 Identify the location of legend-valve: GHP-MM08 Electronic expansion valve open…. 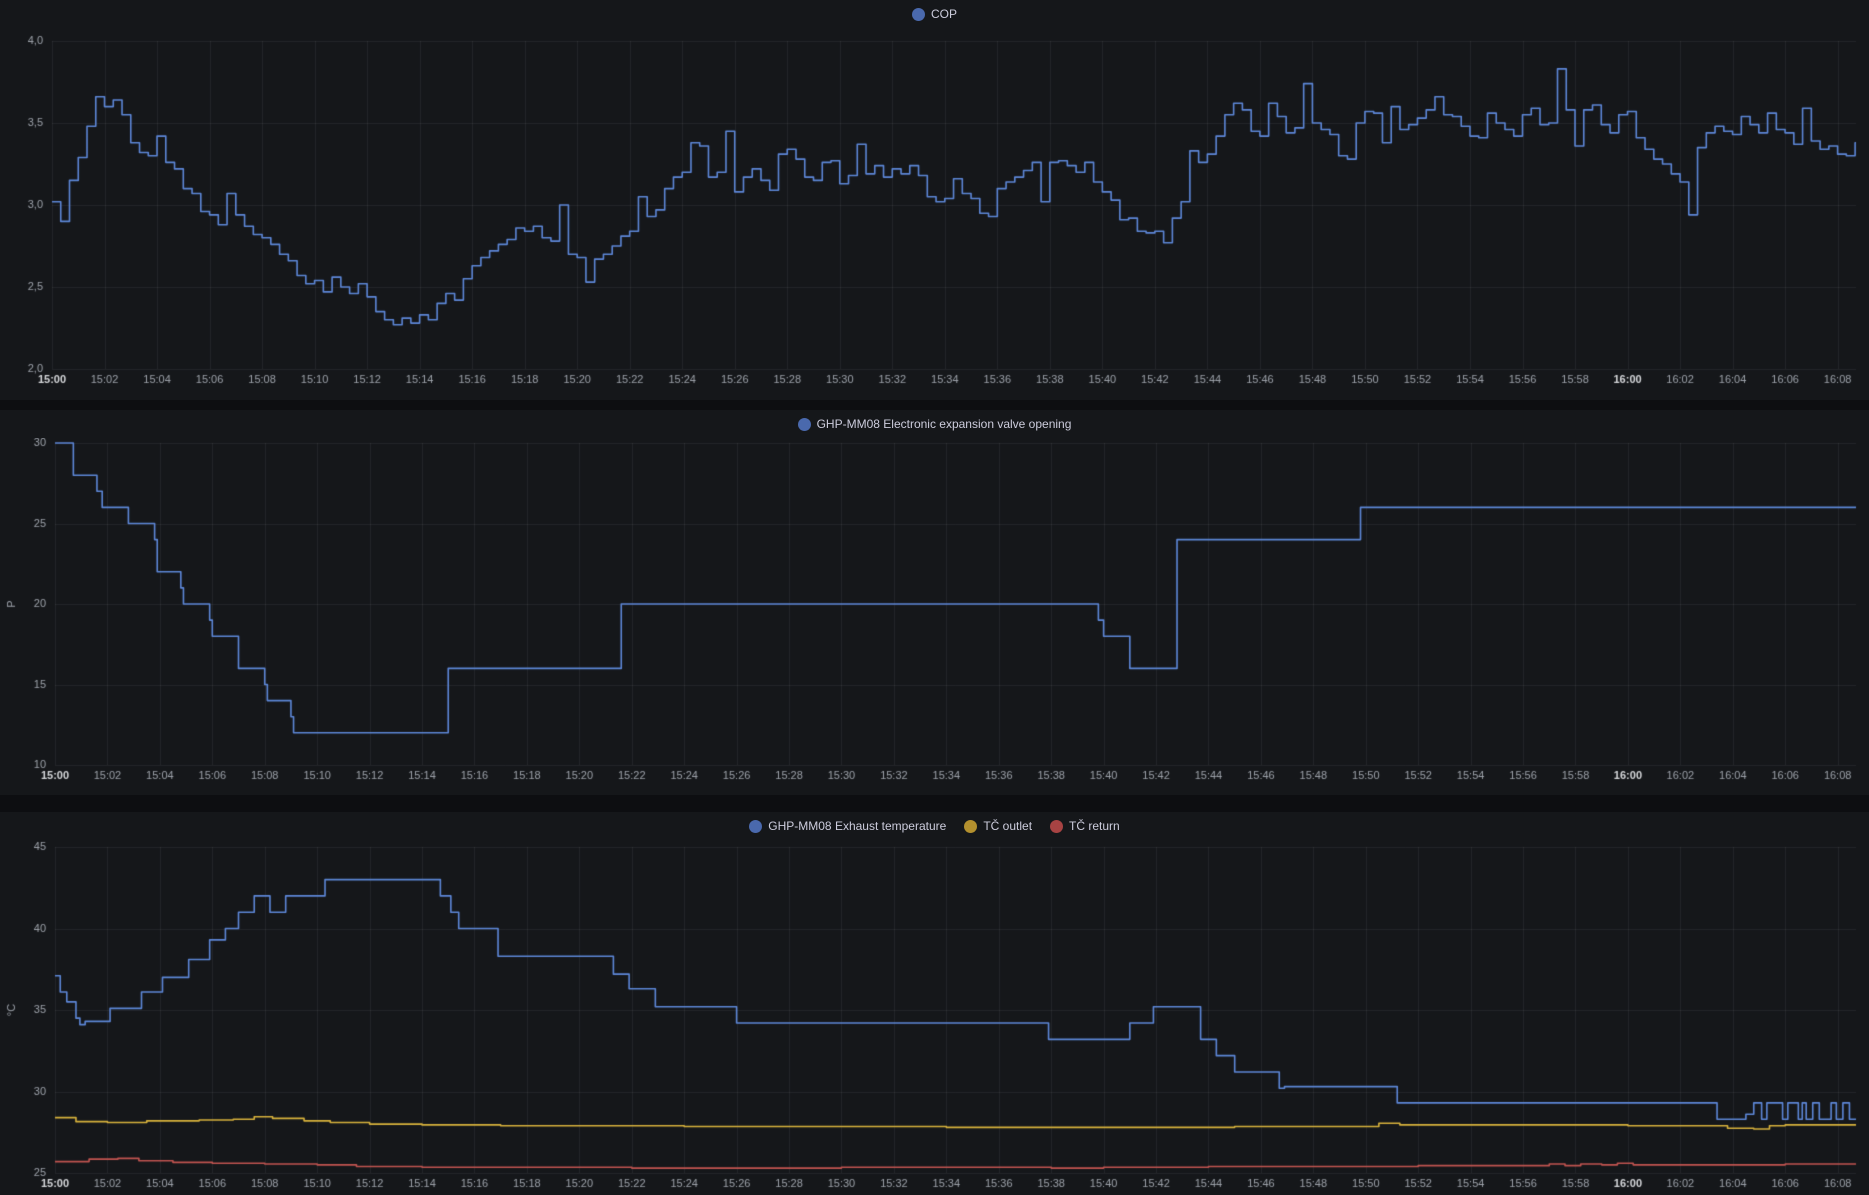
(934, 424).